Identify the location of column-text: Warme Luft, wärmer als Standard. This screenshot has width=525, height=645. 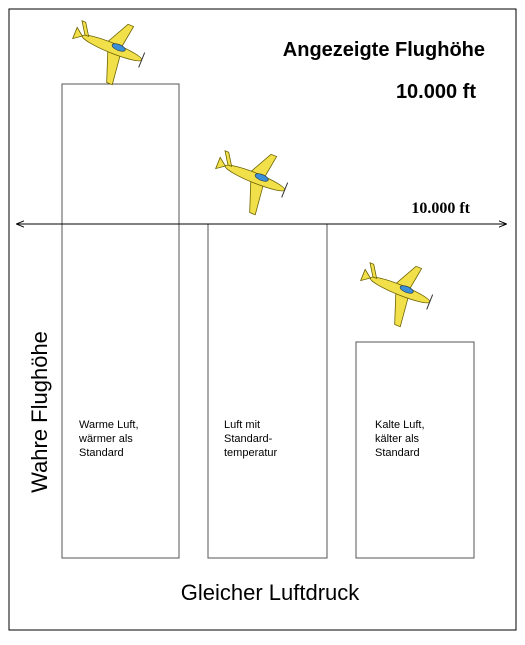
(110, 439).